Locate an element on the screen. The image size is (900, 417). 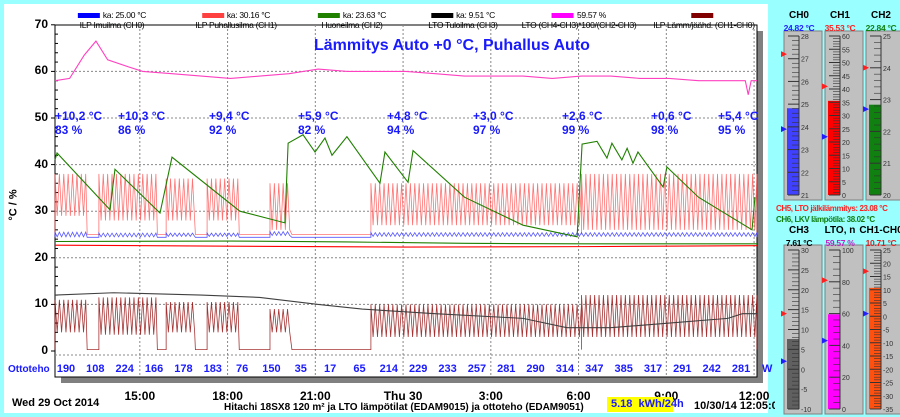
gauge-tick-label: 26 is located at coordinates (805, 82).